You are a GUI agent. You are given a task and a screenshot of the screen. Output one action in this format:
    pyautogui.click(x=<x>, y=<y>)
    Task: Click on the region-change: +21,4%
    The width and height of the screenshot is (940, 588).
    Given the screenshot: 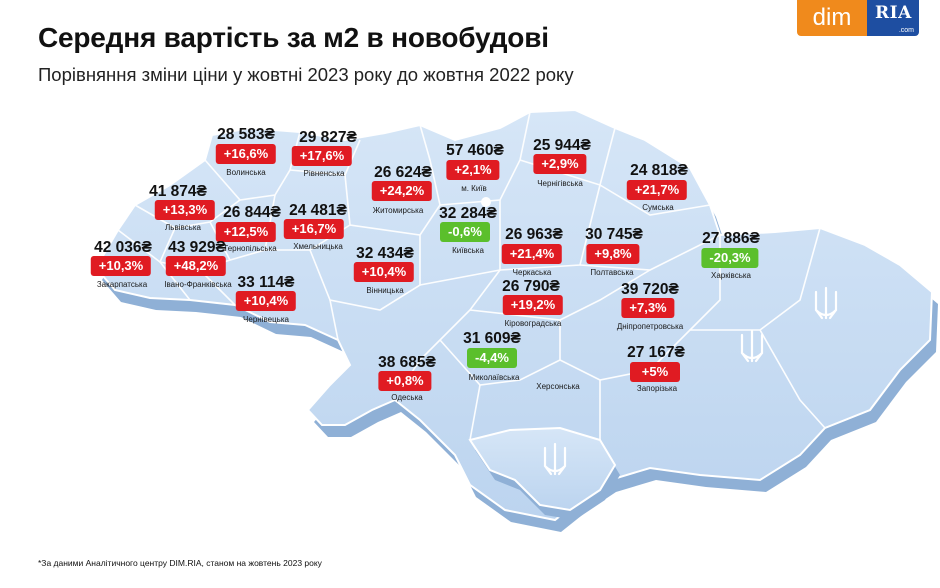 What is the action you would take?
    pyautogui.click(x=532, y=254)
    